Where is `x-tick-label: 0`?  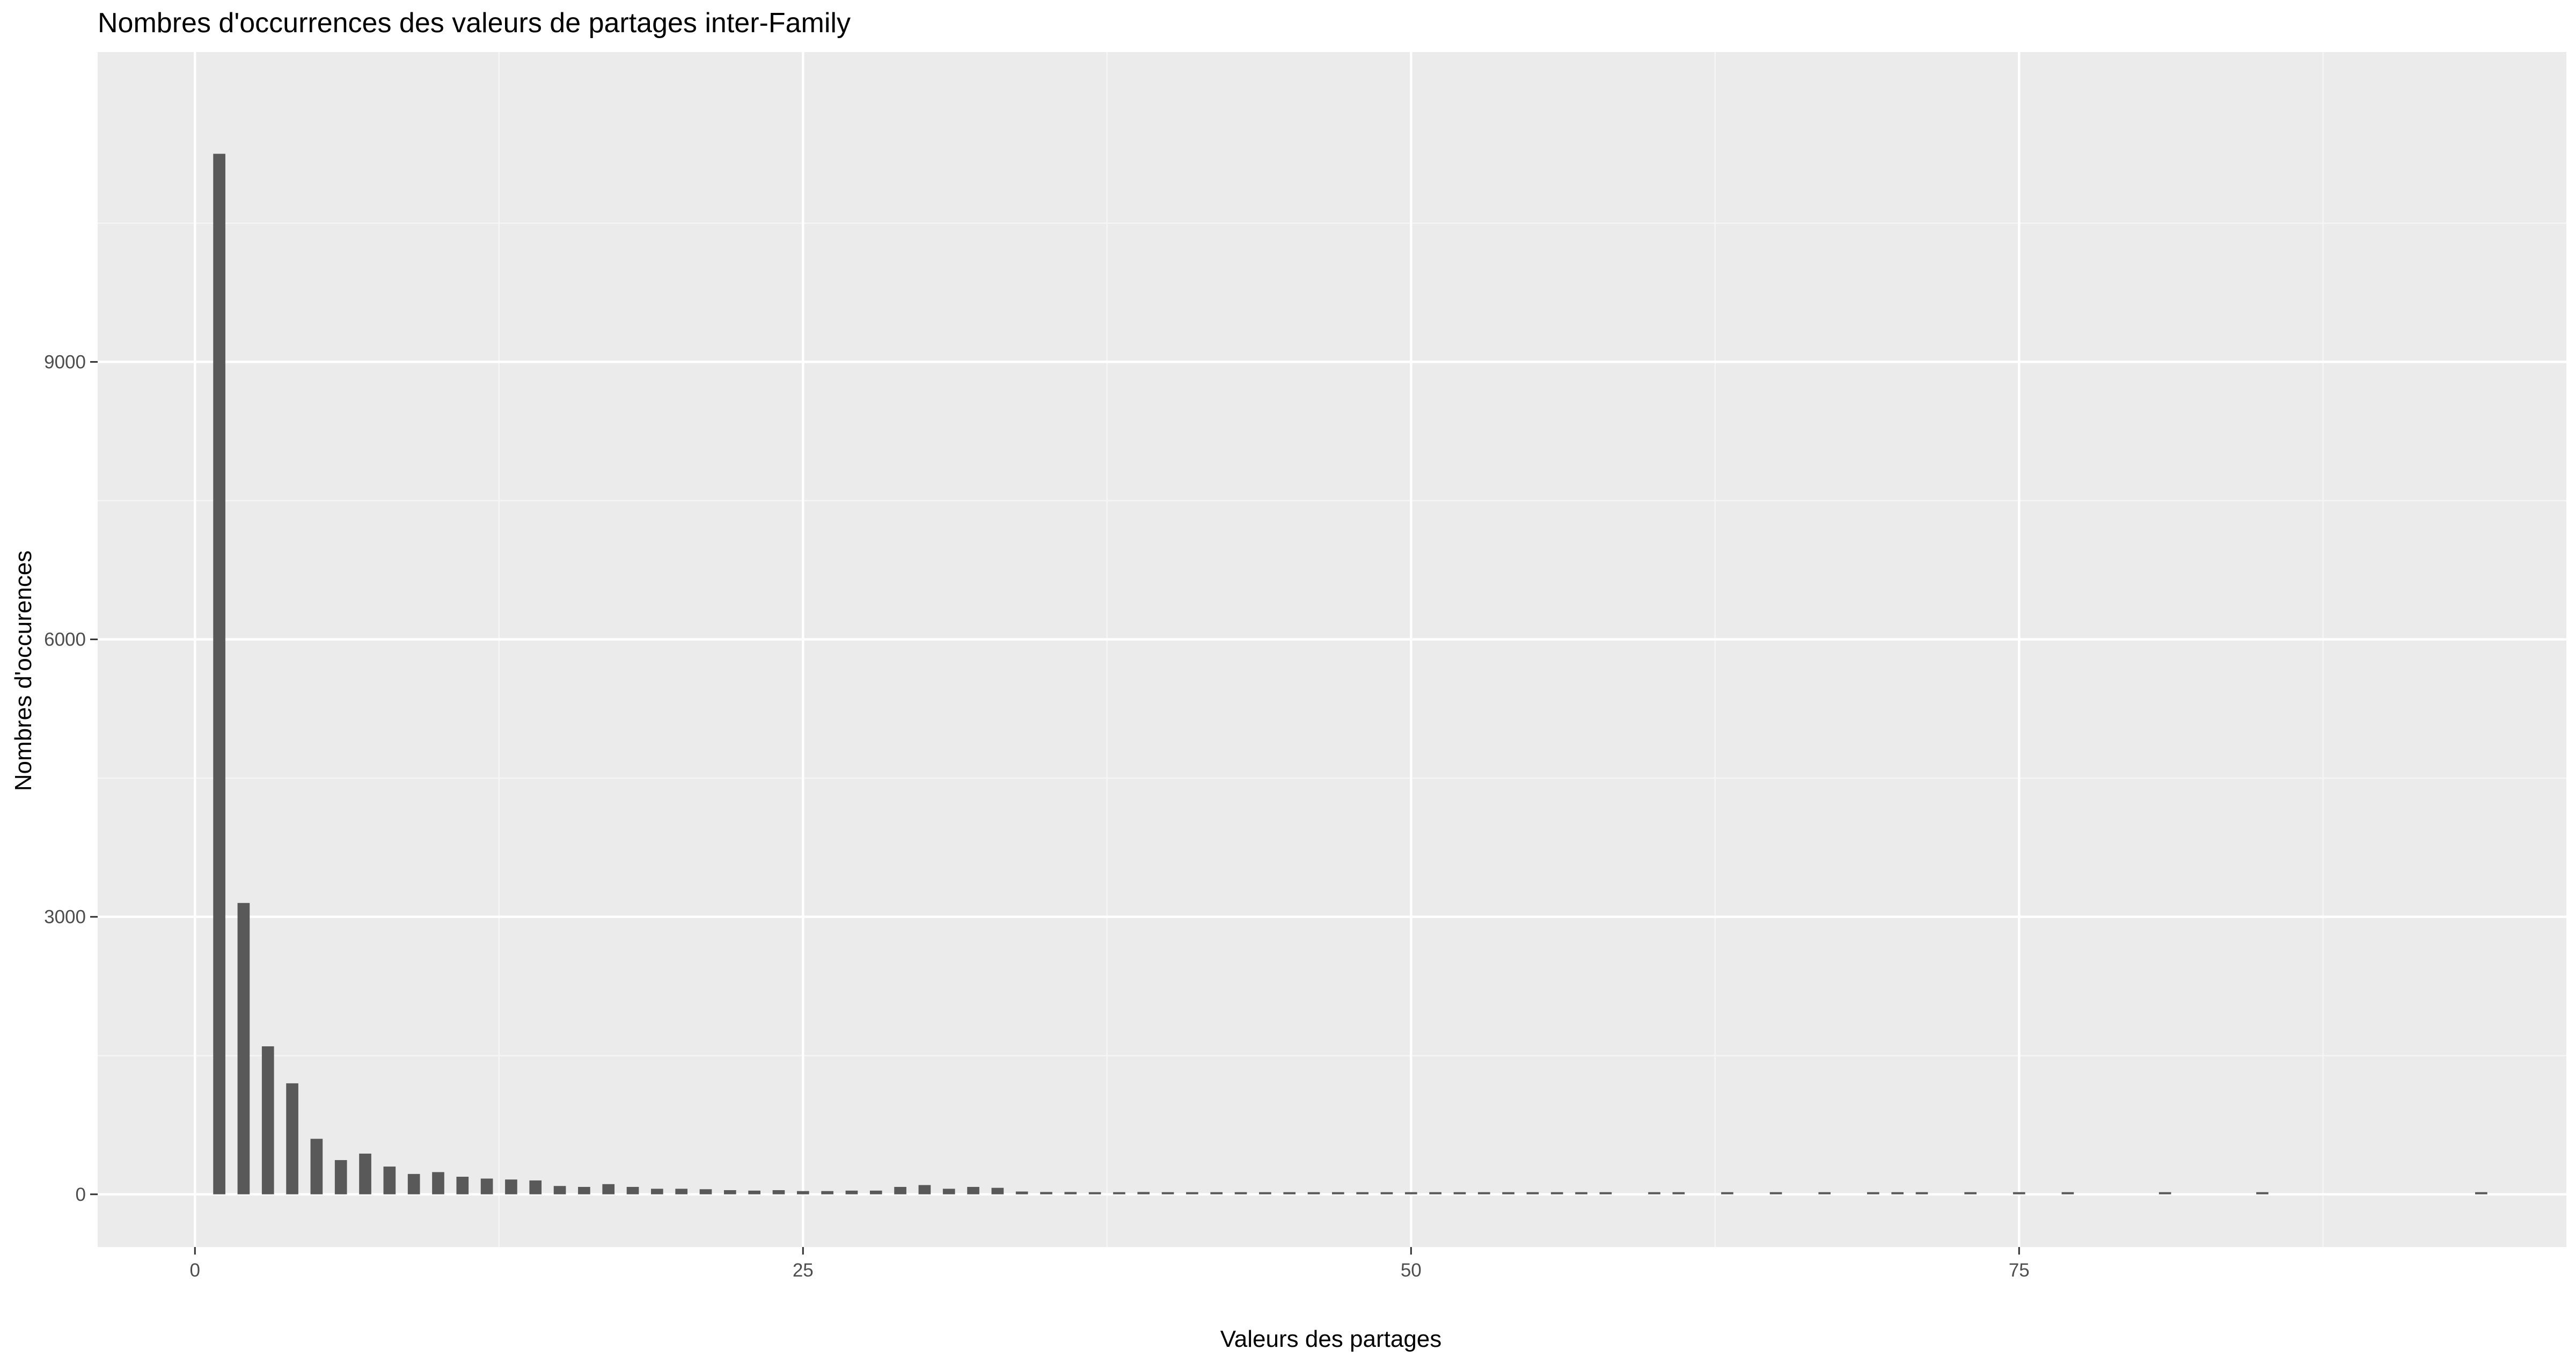 x-tick-label: 0 is located at coordinates (195, 1270).